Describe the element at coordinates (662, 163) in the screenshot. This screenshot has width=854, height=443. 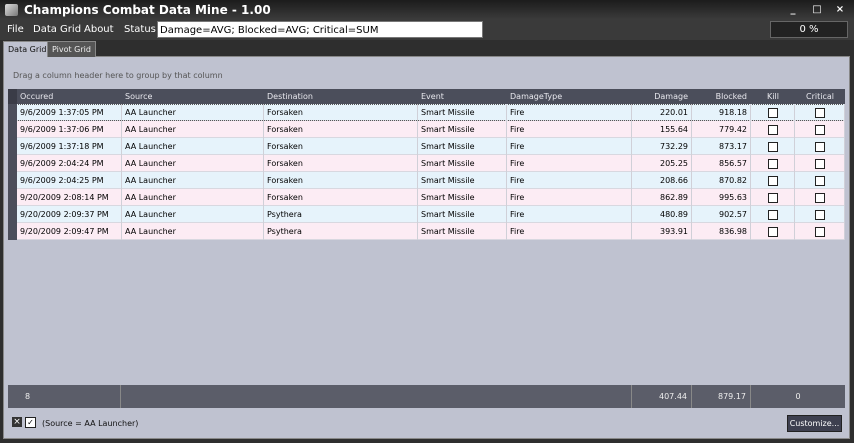
I see `table-cell: 205.25` at that location.